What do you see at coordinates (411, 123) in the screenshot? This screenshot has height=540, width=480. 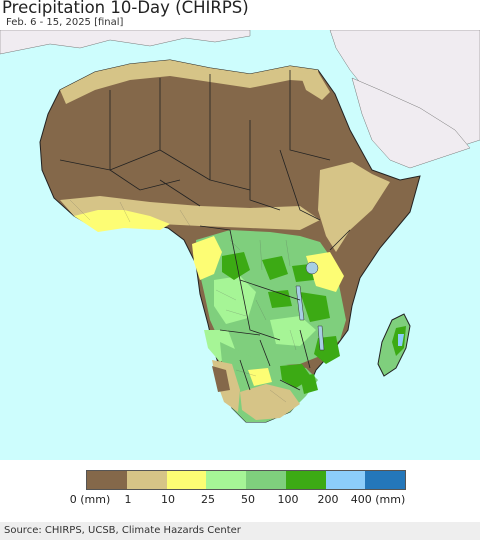 I see `arabian-peninsula` at bounding box center [411, 123].